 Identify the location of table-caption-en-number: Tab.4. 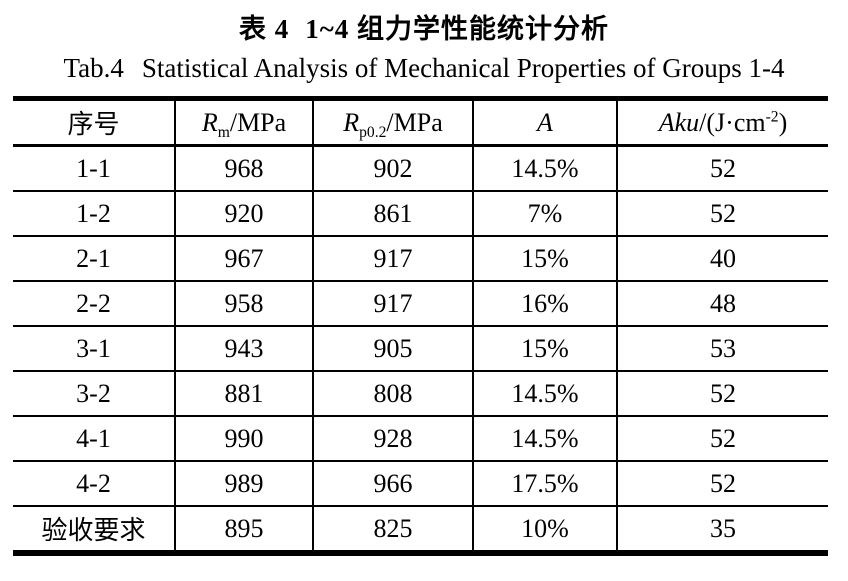
(93, 68).